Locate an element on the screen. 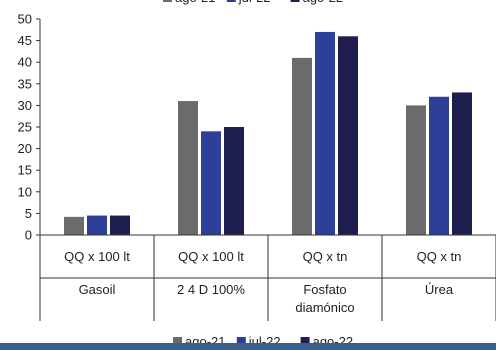 The image size is (496, 350). y-tick-label: 5 is located at coordinates (28, 213).